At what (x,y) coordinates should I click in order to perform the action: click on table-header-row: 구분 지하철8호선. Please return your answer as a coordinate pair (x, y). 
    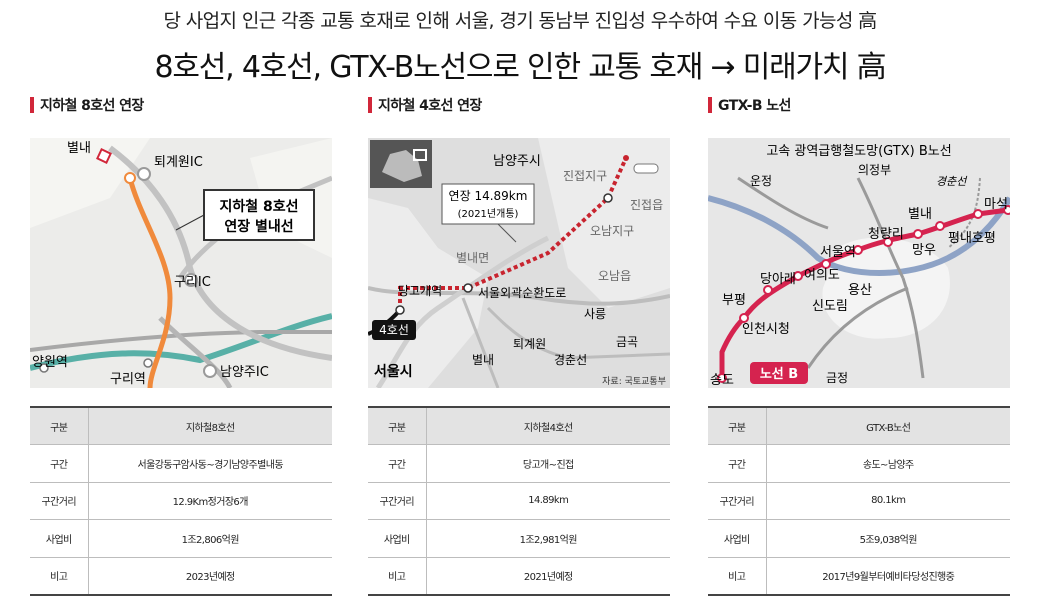
    Looking at the image, I should click on (181, 426).